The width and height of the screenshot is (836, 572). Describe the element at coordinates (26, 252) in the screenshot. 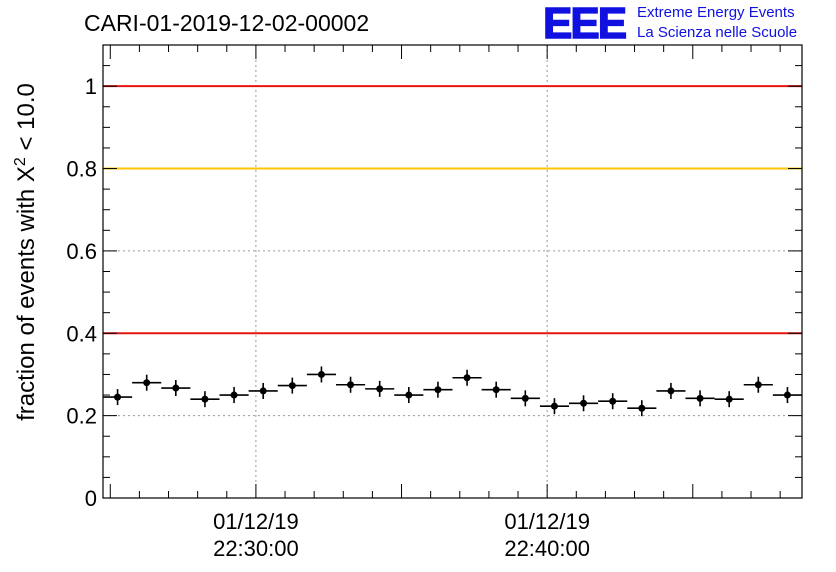

I see `y-axis-label: fraction of events with X2 < 10.0` at that location.